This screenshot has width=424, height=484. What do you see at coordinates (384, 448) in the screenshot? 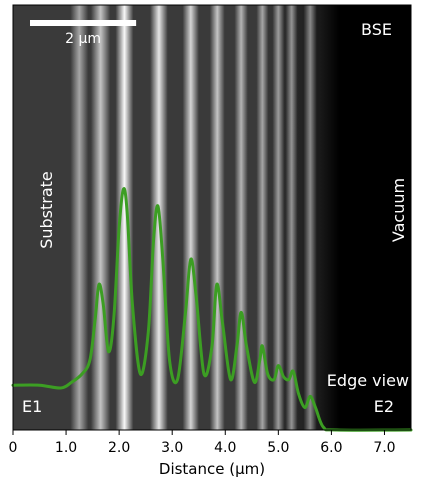
I see `x-tick-label: 7.0` at bounding box center [384, 448].